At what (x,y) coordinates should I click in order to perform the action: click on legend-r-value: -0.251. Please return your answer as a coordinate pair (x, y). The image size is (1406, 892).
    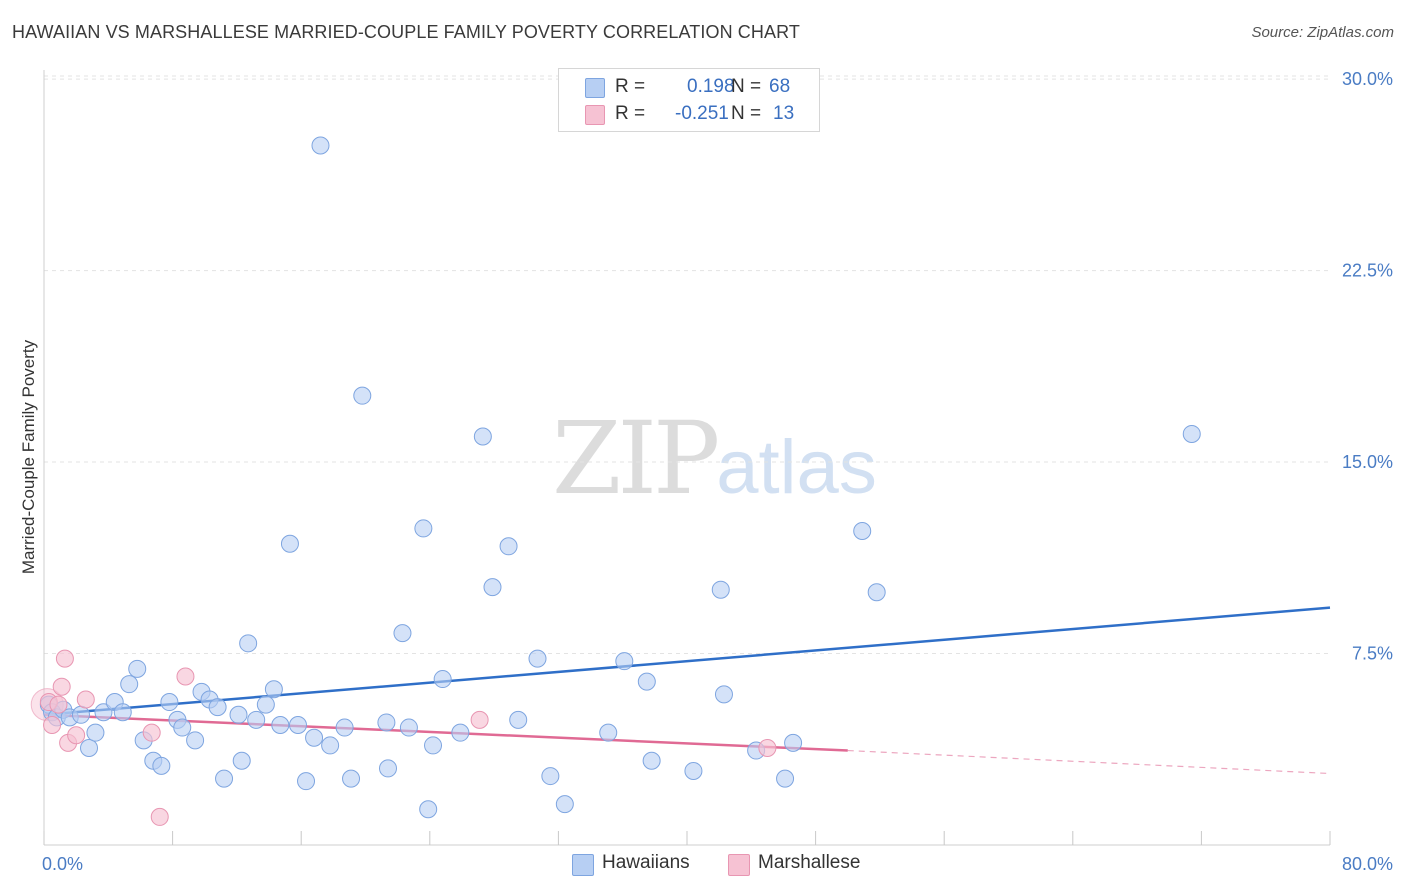
    Looking at the image, I should click on (702, 113).